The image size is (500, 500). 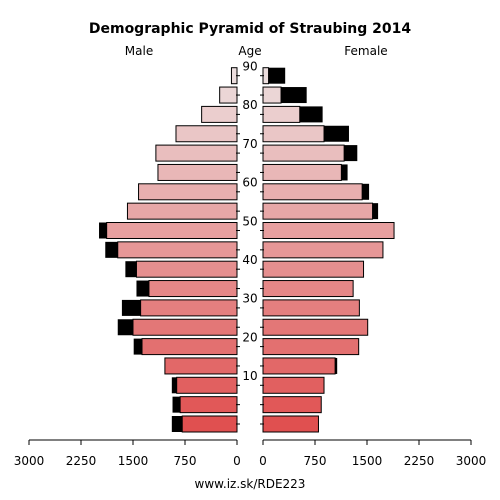 I want to click on age-axis: 10 20 30 40 50 60 70 80 90, so click(x=250, y=242).